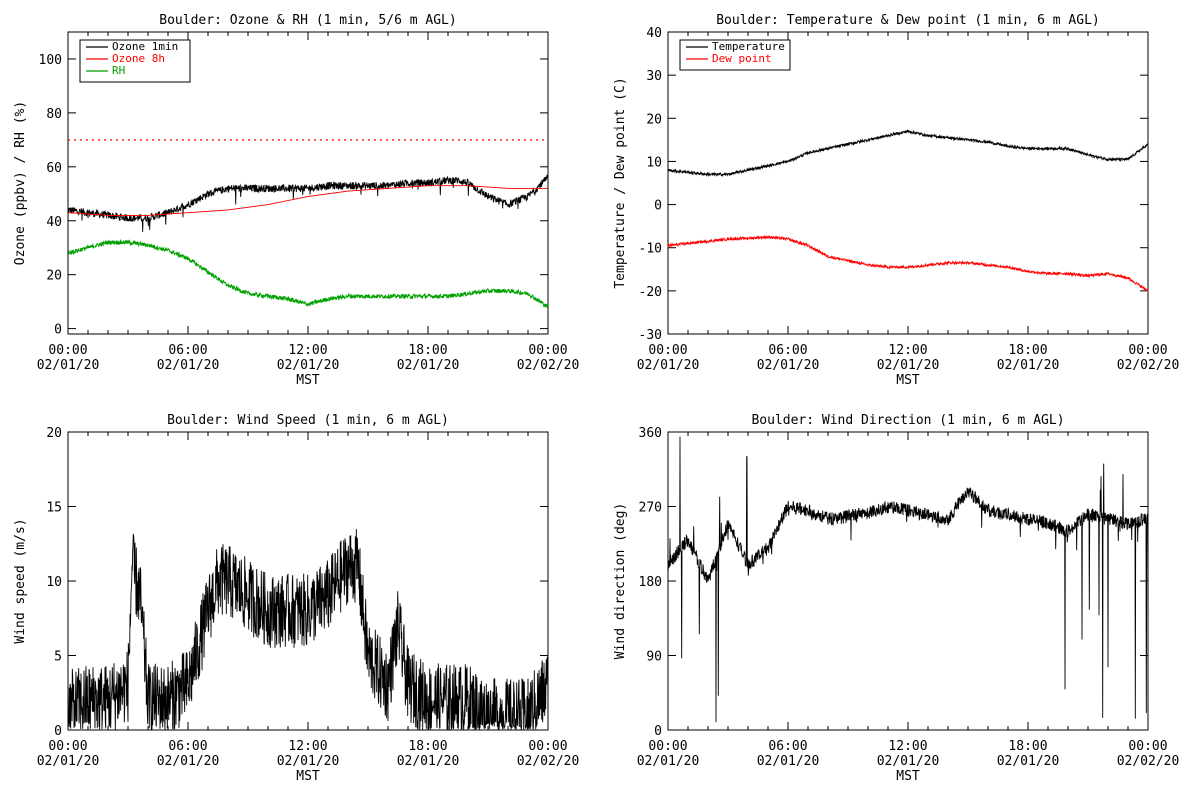 This screenshot has width=1200, height=800. I want to click on chart-title: Boulder: Ozone & RH (1 min, 5/6 m AGL), so click(307, 20).